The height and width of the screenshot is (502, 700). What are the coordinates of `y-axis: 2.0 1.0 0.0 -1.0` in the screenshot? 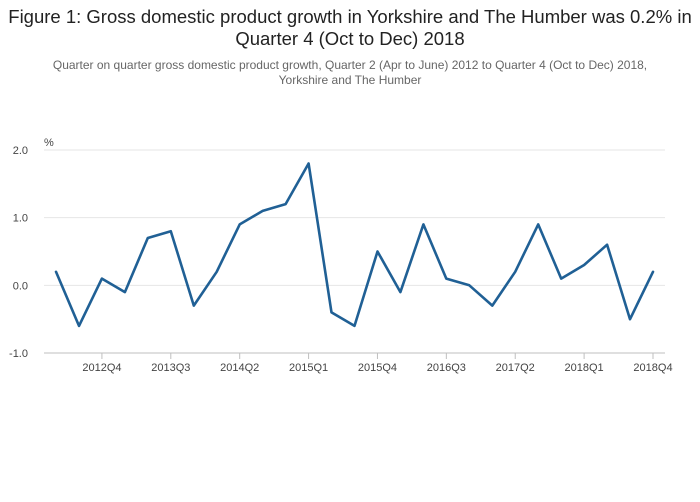 It's located at (18, 252).